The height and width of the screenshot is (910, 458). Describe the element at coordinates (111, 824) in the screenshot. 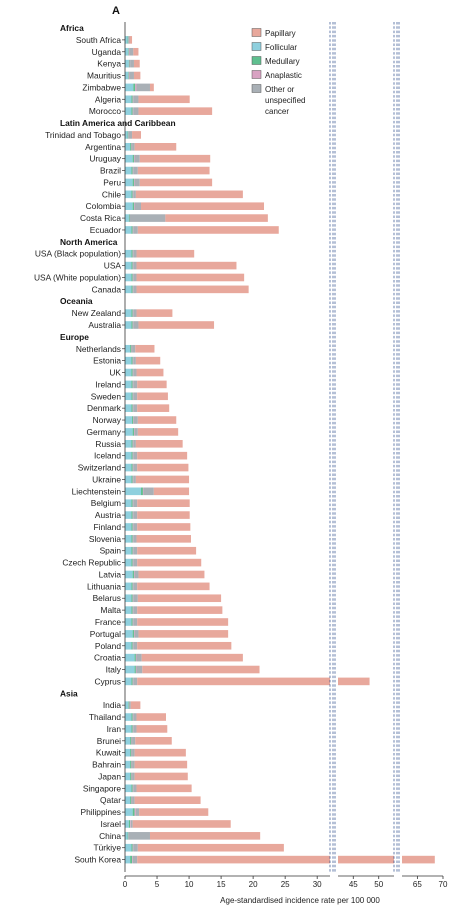

I see `country-label: Israel` at that location.